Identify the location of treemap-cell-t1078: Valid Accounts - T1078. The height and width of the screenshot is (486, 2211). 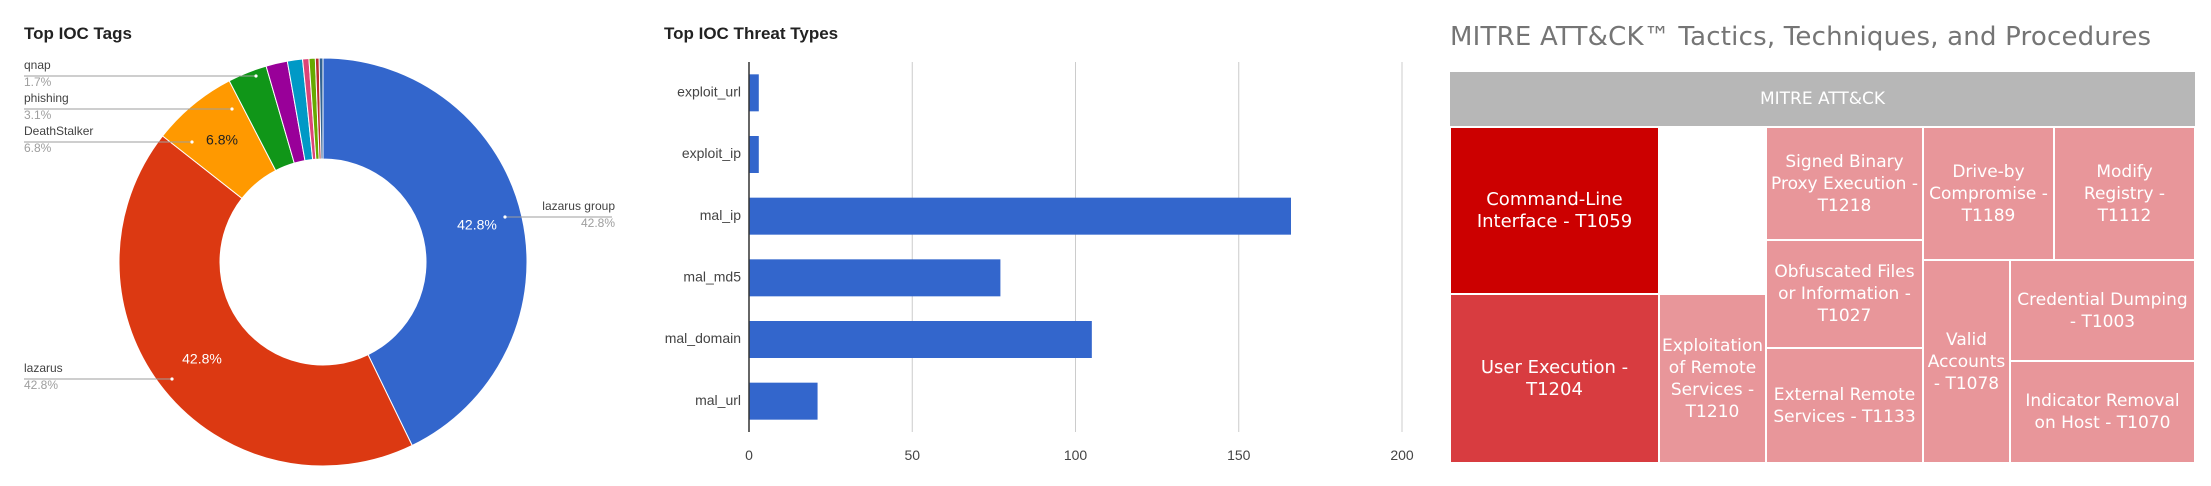
(1966, 361).